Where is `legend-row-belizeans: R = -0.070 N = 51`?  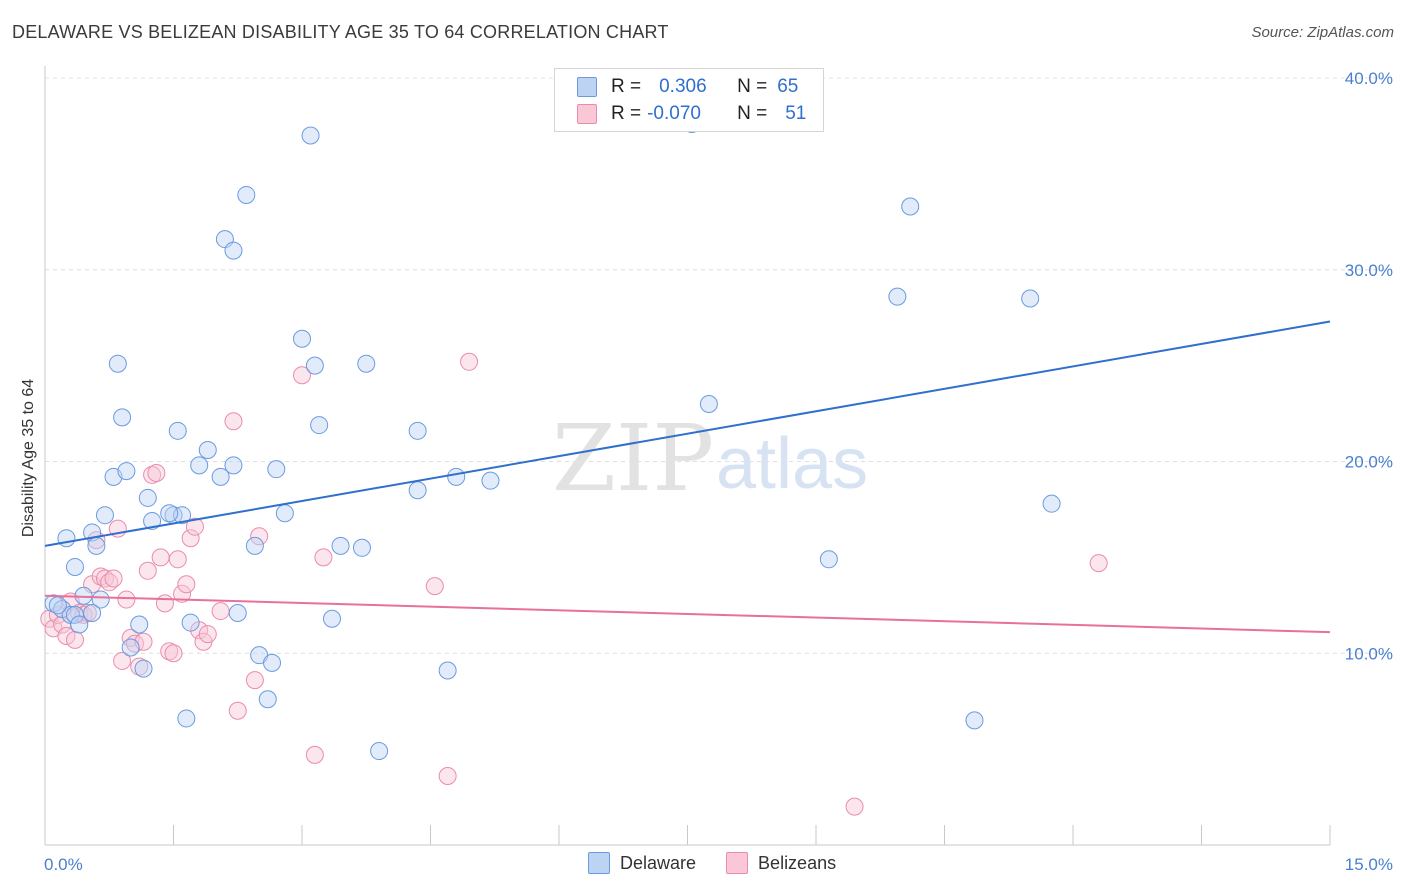
legend-row-belizeans: R = -0.070 N = 51 is located at coordinates (691, 114).